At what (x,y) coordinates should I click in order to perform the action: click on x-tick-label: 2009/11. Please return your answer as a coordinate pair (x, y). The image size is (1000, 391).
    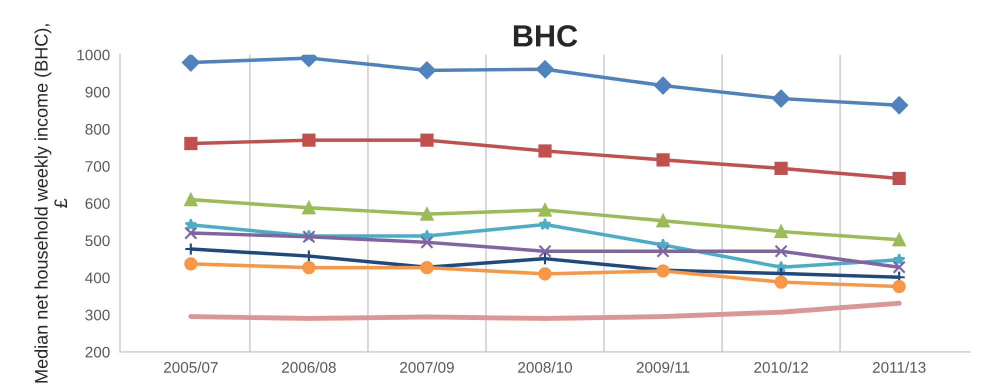
    Looking at the image, I should click on (663, 367).